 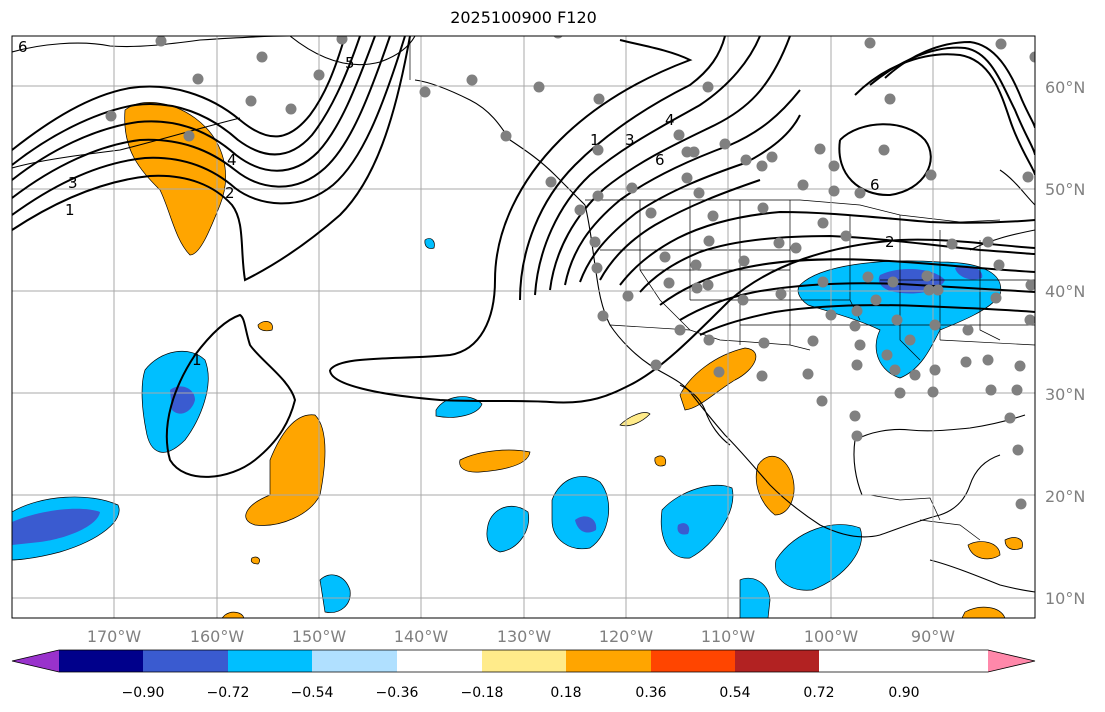 I want to click on map-title: 2025100900 F120, so click(x=523, y=17).